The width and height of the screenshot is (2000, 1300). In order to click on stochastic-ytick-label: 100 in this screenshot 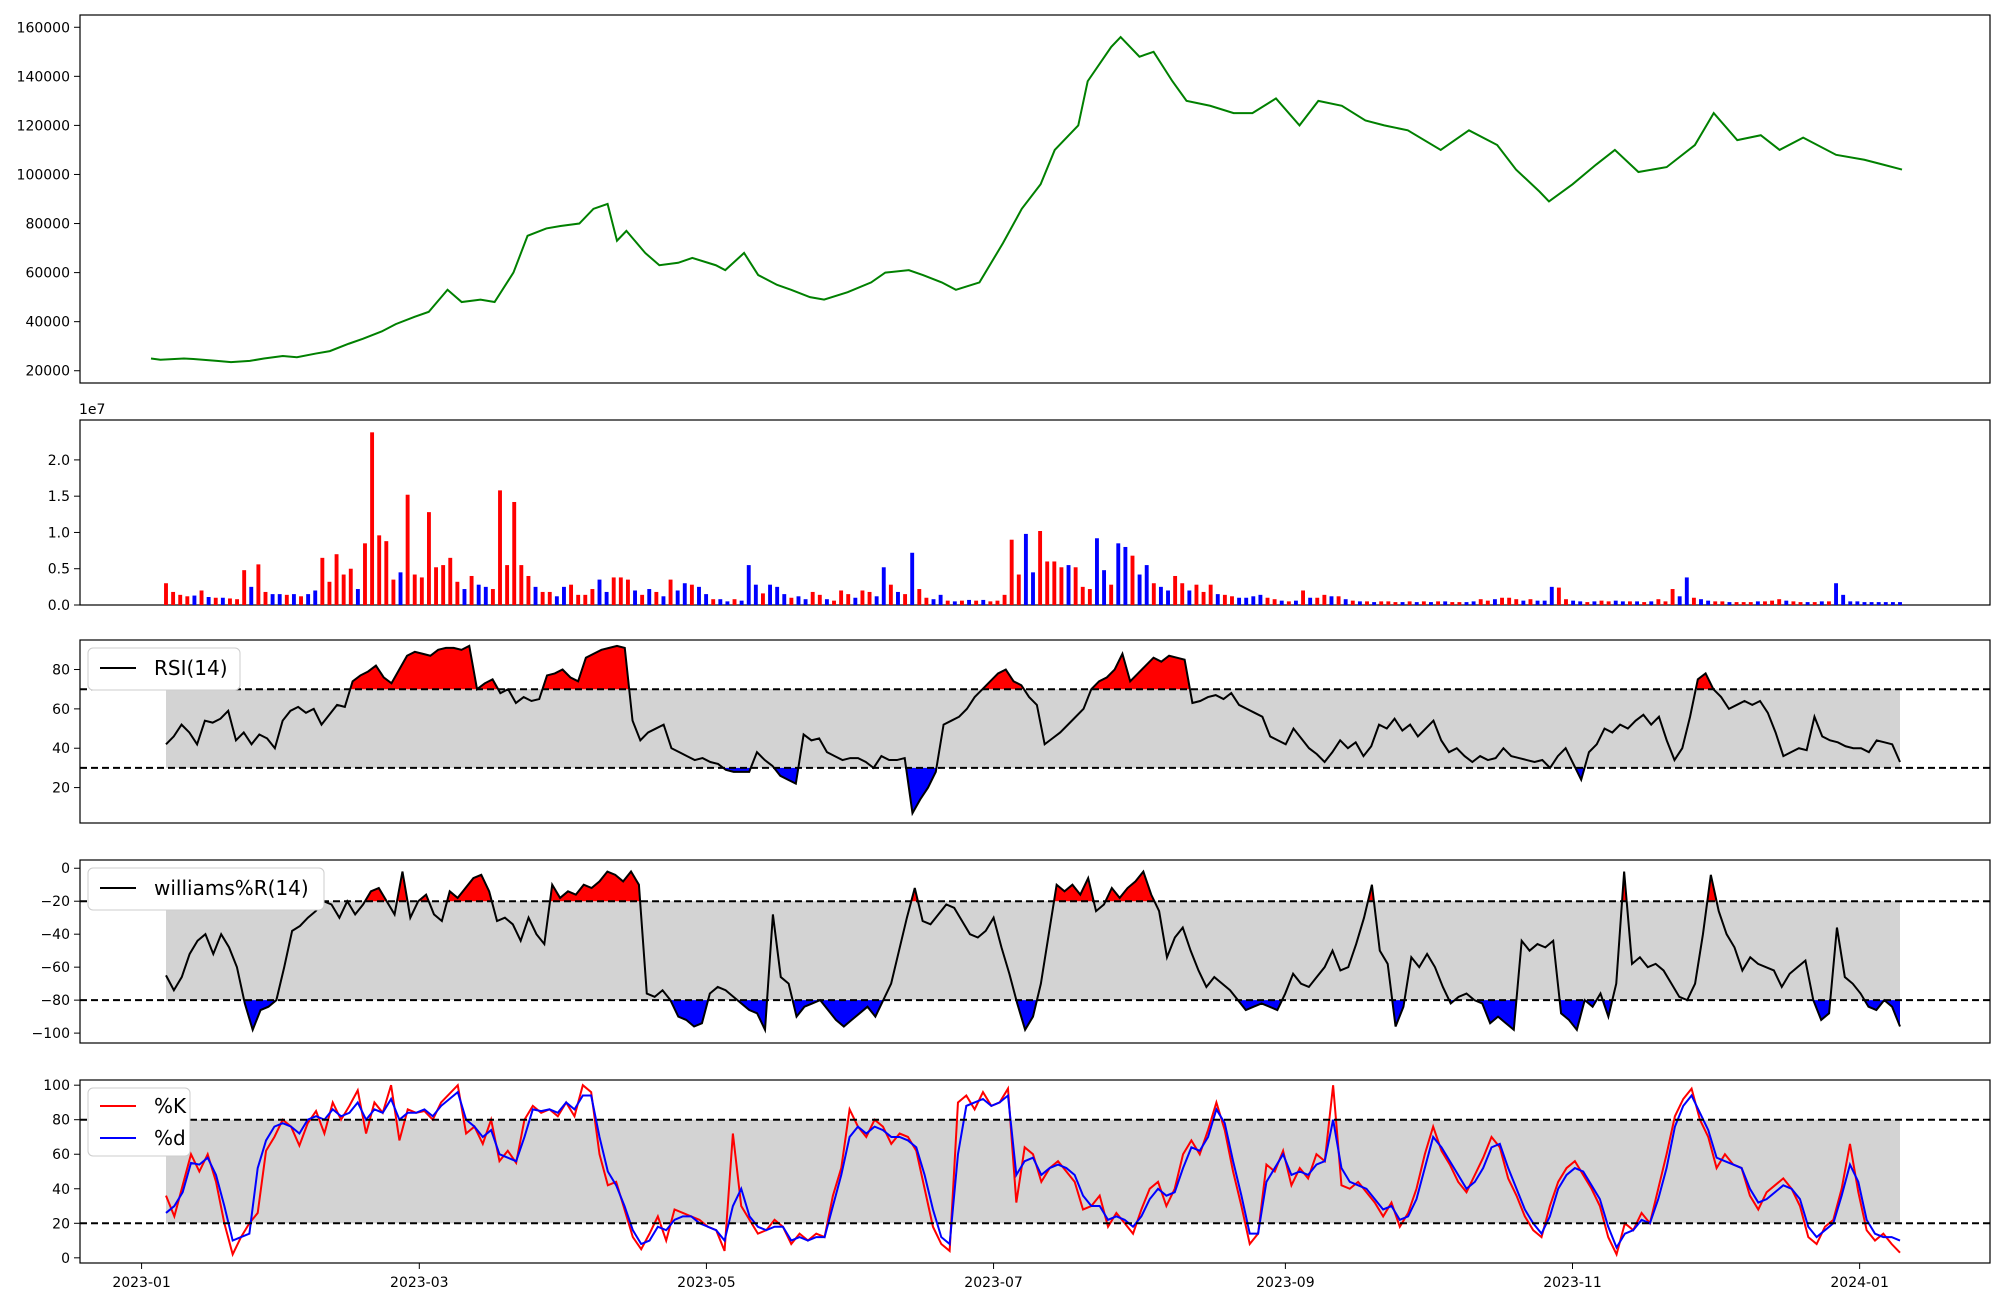, I will do `click(56, 1086)`.